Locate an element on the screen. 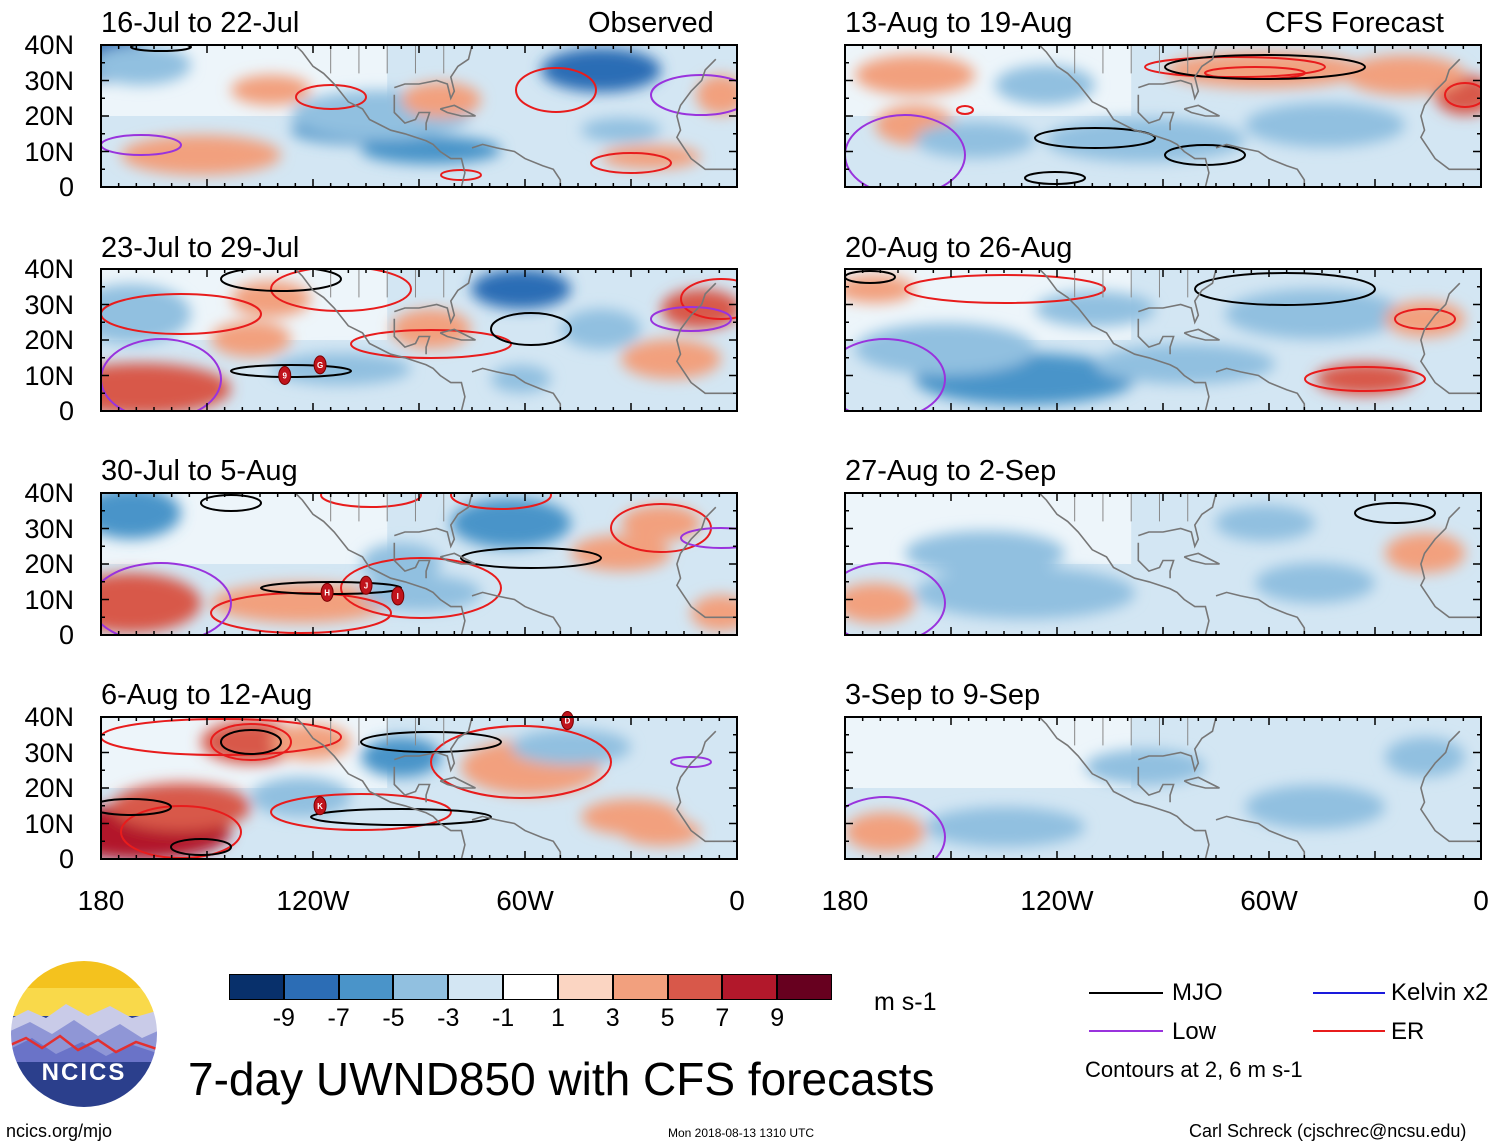  storm-marker: K is located at coordinates (320, 806).